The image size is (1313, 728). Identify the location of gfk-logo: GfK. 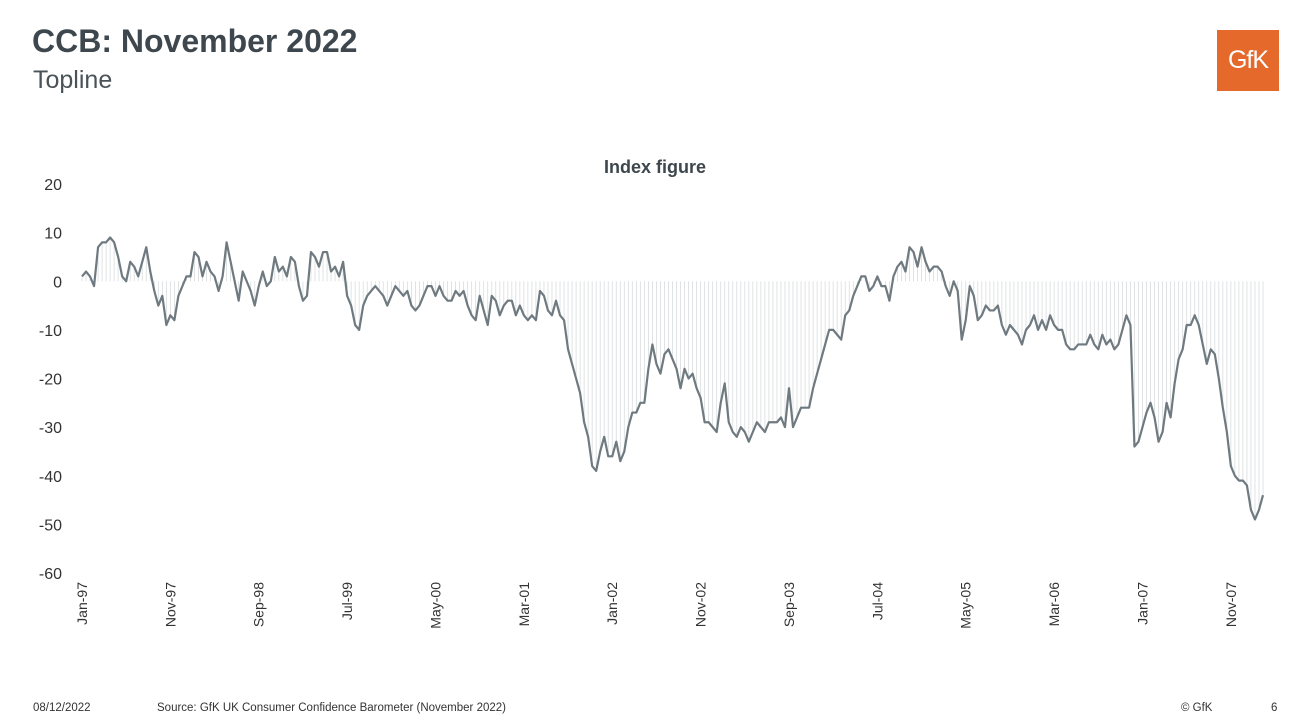
(1248, 60).